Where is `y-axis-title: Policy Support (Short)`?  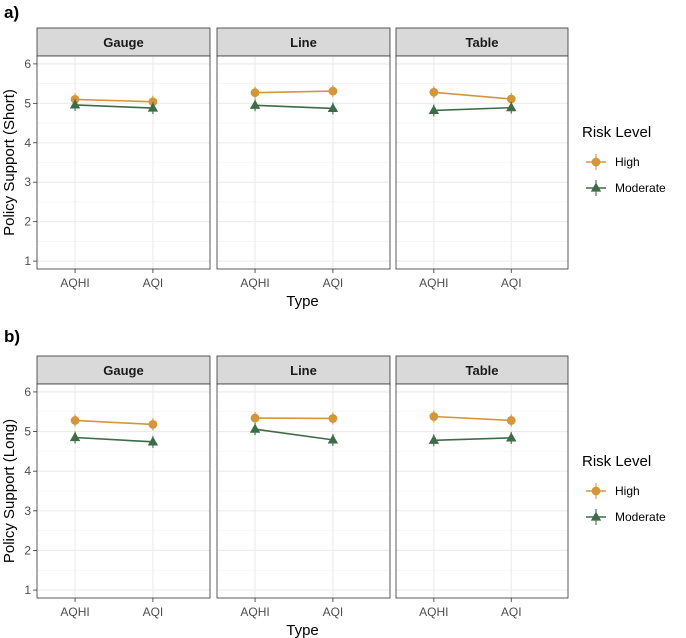
y-axis-title: Policy Support (Short) is located at coordinates (9, 162).